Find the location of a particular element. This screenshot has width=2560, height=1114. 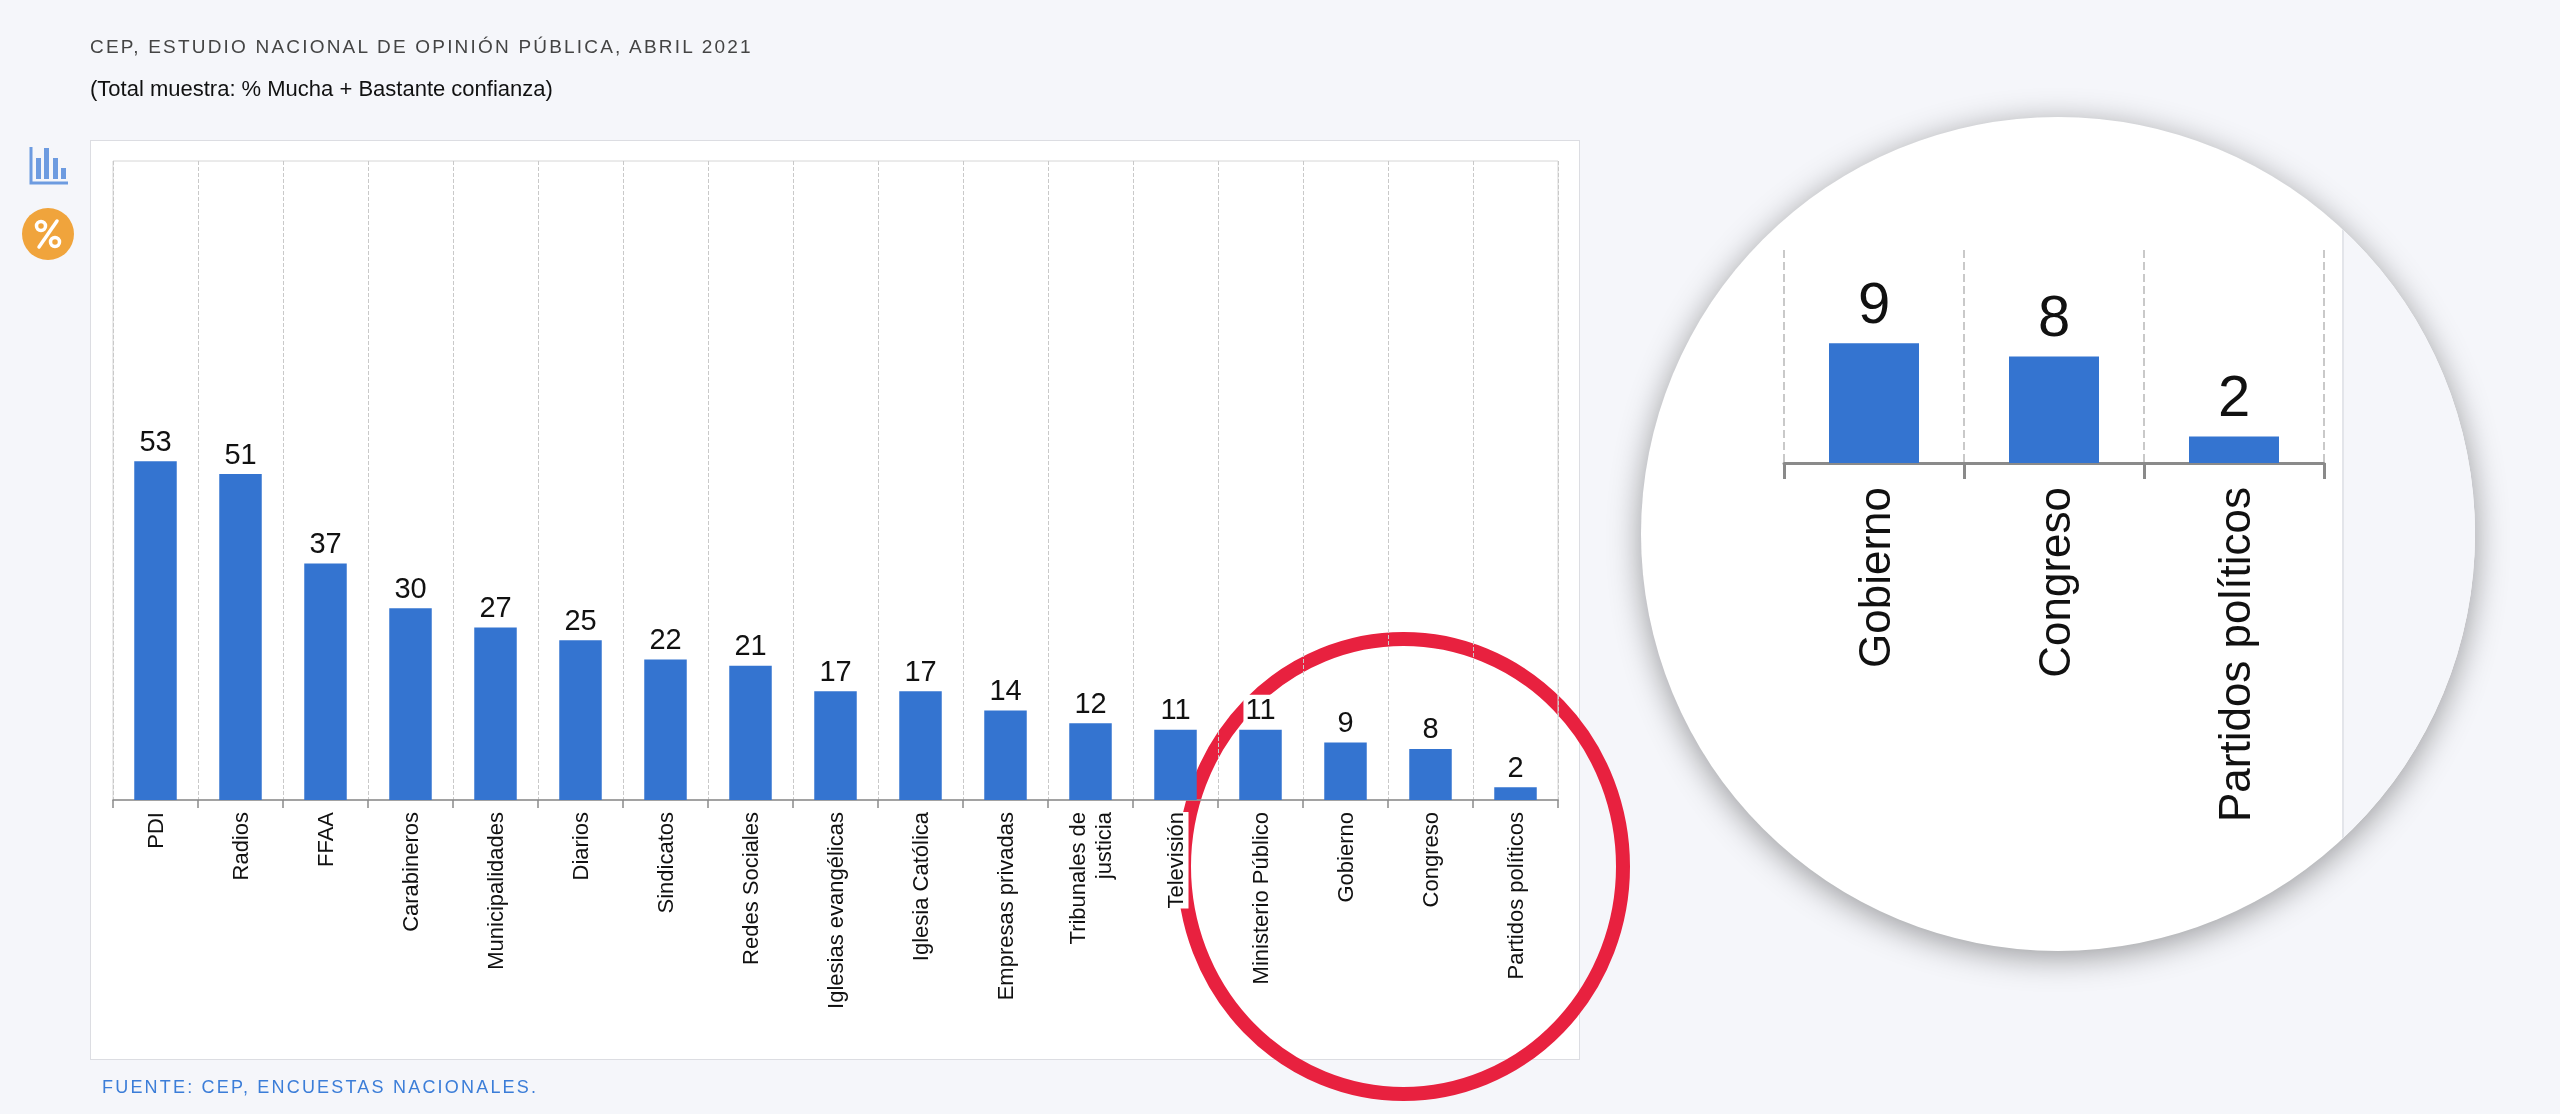

data-label: 14 is located at coordinates (1005, 690).